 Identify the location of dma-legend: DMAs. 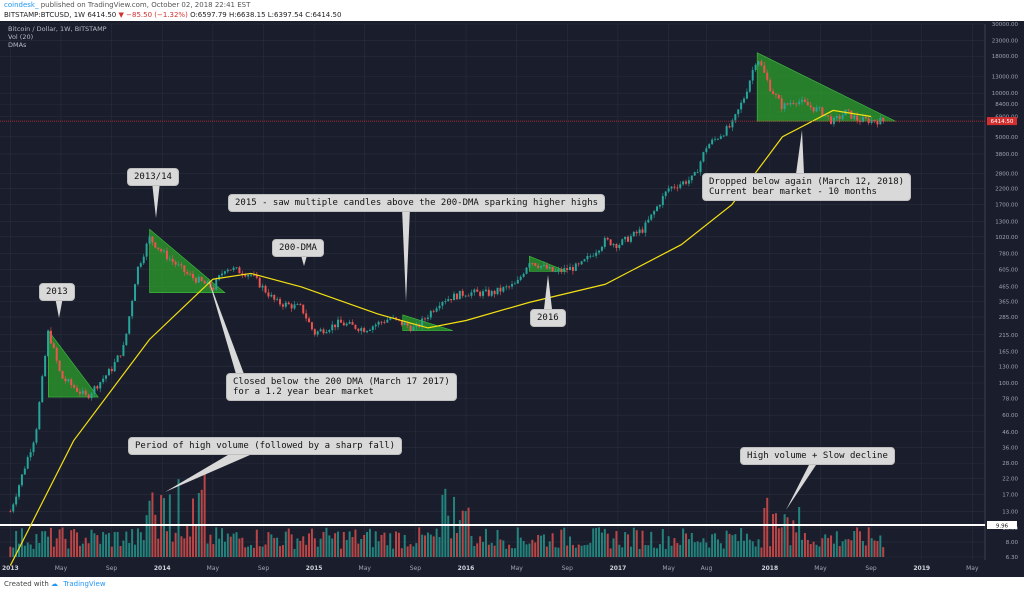
(17, 45).